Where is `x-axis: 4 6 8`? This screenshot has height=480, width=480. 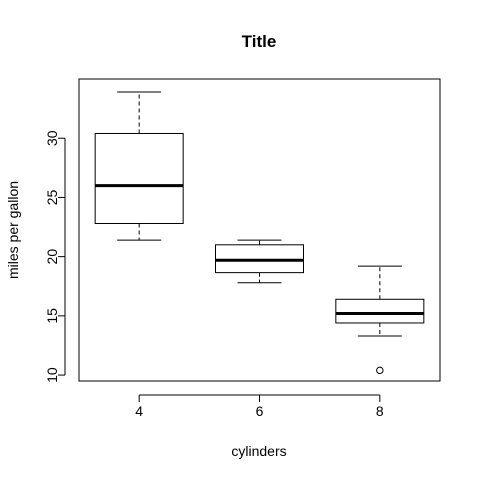
x-axis: 4 6 8 is located at coordinates (259, 406).